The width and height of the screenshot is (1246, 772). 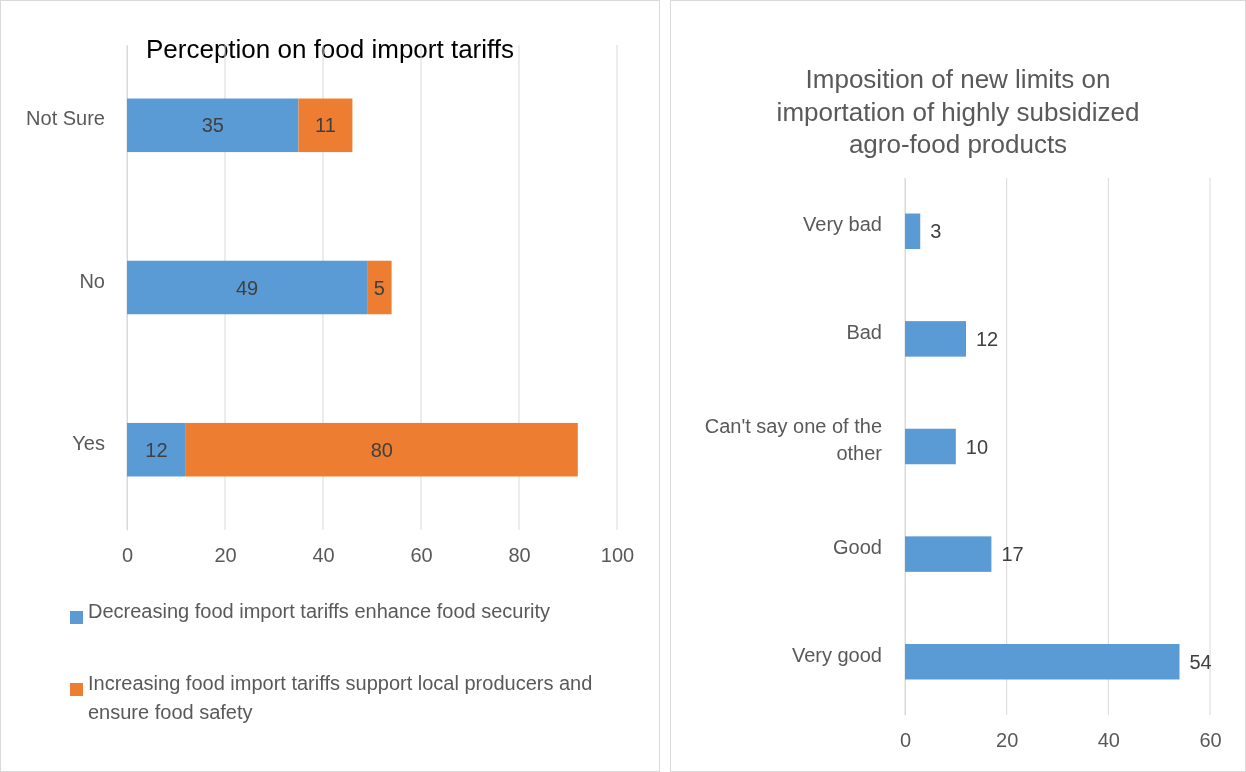 I want to click on data-label: 5, so click(x=379, y=287).